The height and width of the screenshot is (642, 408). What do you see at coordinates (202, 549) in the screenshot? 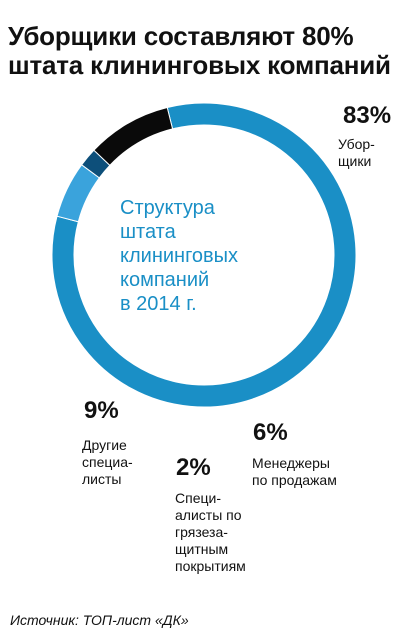
I see `slice-label-coatings-line-4: щитным` at bounding box center [202, 549].